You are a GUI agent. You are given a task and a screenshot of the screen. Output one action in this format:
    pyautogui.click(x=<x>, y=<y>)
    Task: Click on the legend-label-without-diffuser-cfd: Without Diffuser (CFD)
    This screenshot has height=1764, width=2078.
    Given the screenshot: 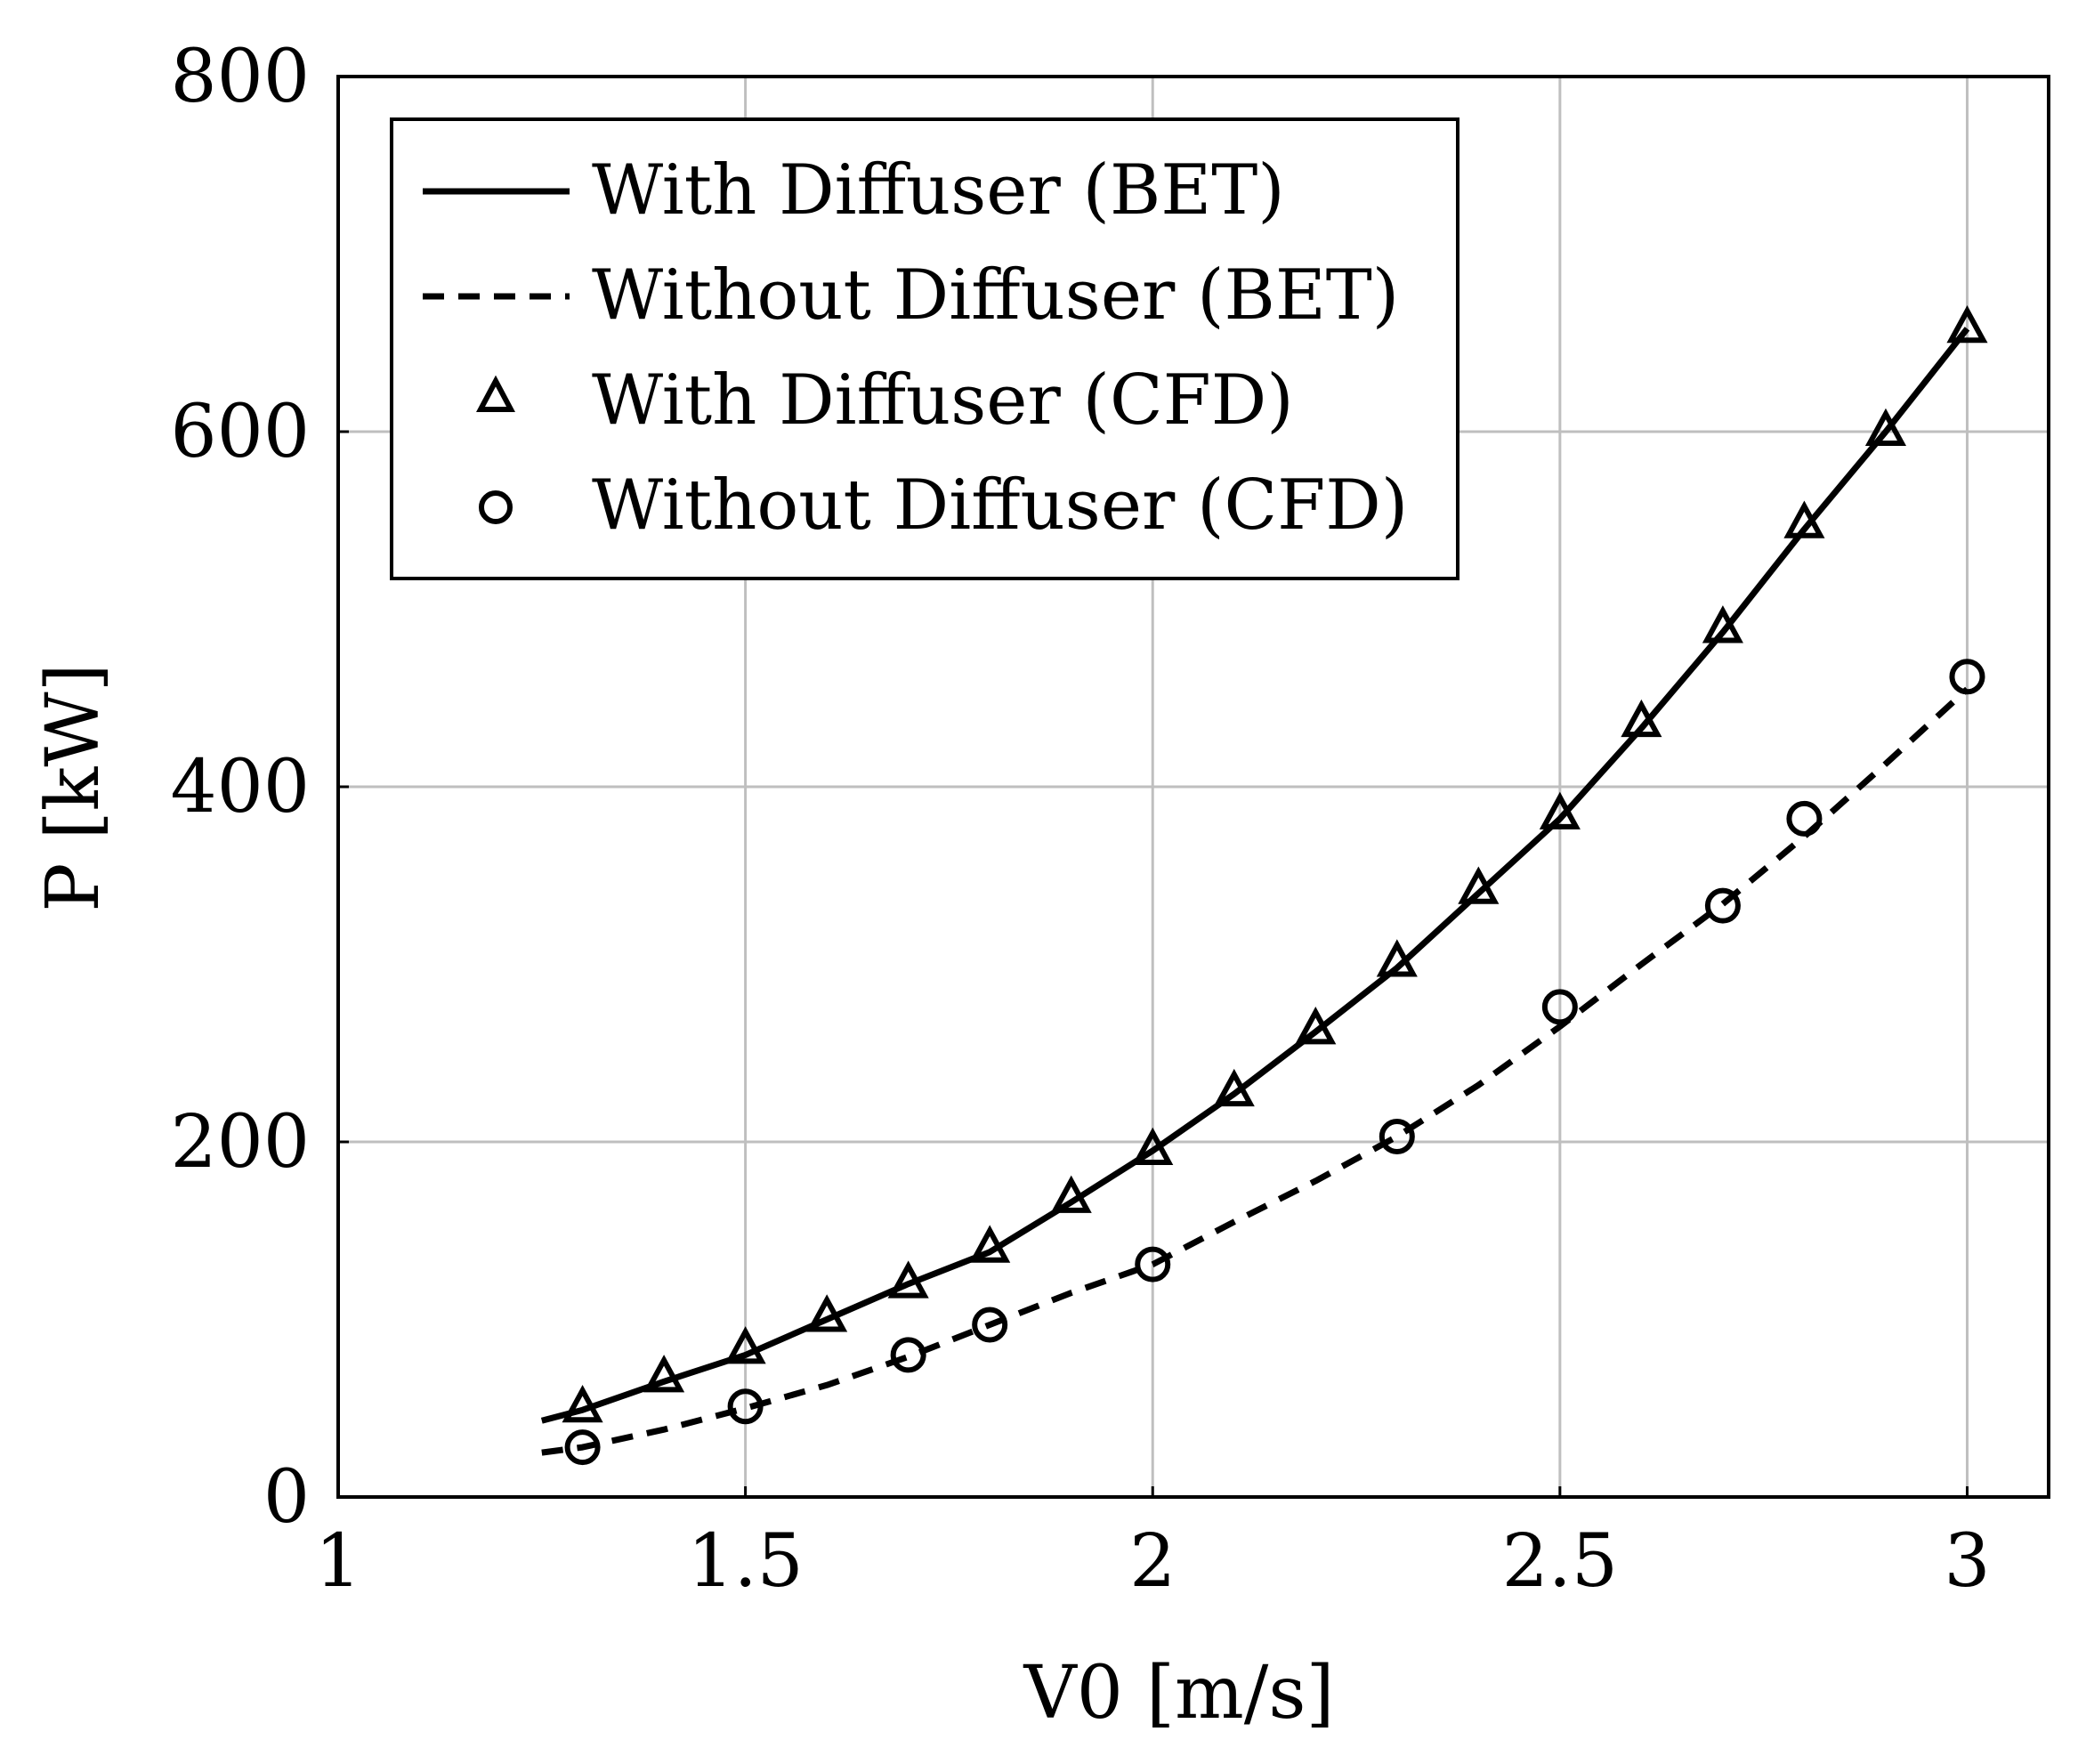 What is the action you would take?
    pyautogui.click(x=1000, y=506)
    